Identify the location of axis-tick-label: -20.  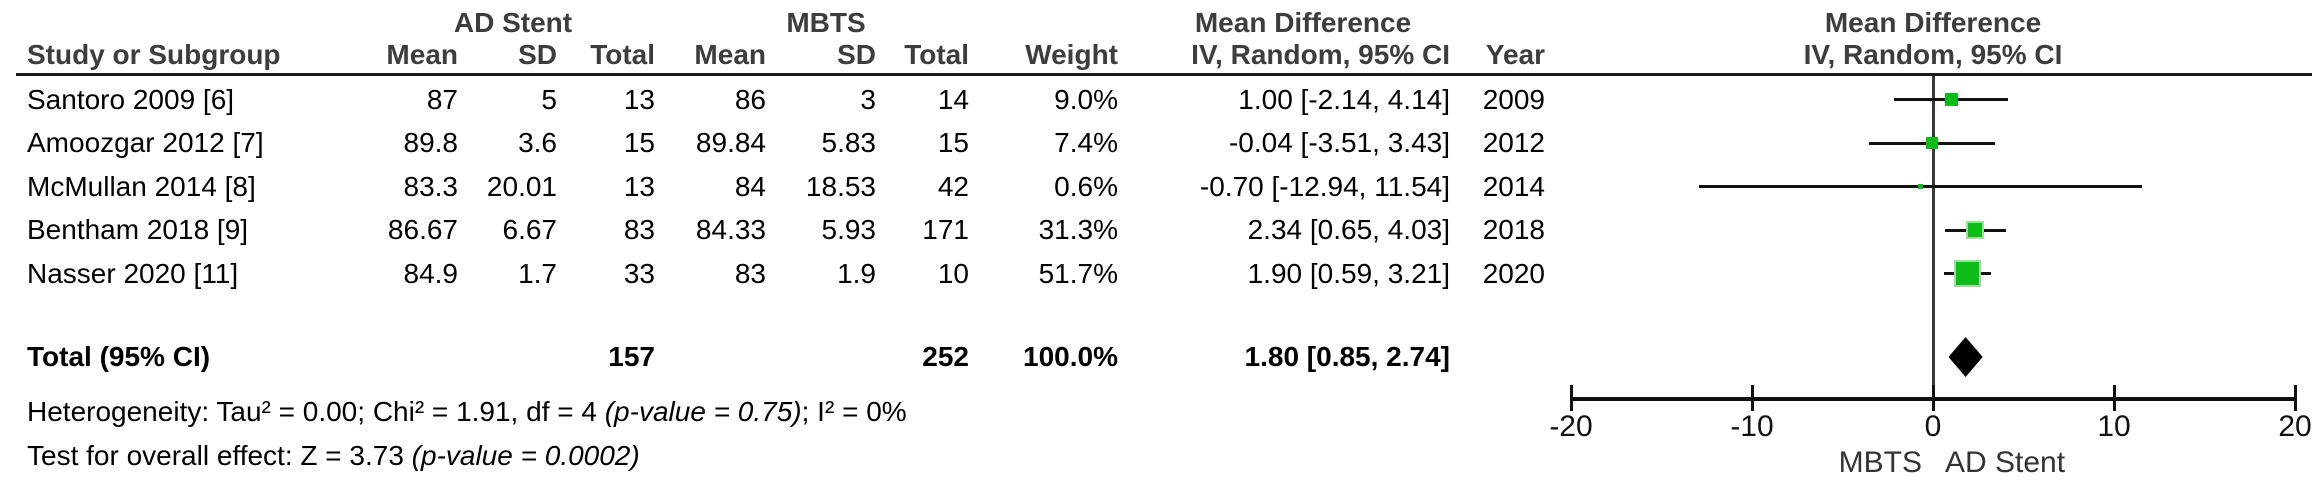
(1571, 426).